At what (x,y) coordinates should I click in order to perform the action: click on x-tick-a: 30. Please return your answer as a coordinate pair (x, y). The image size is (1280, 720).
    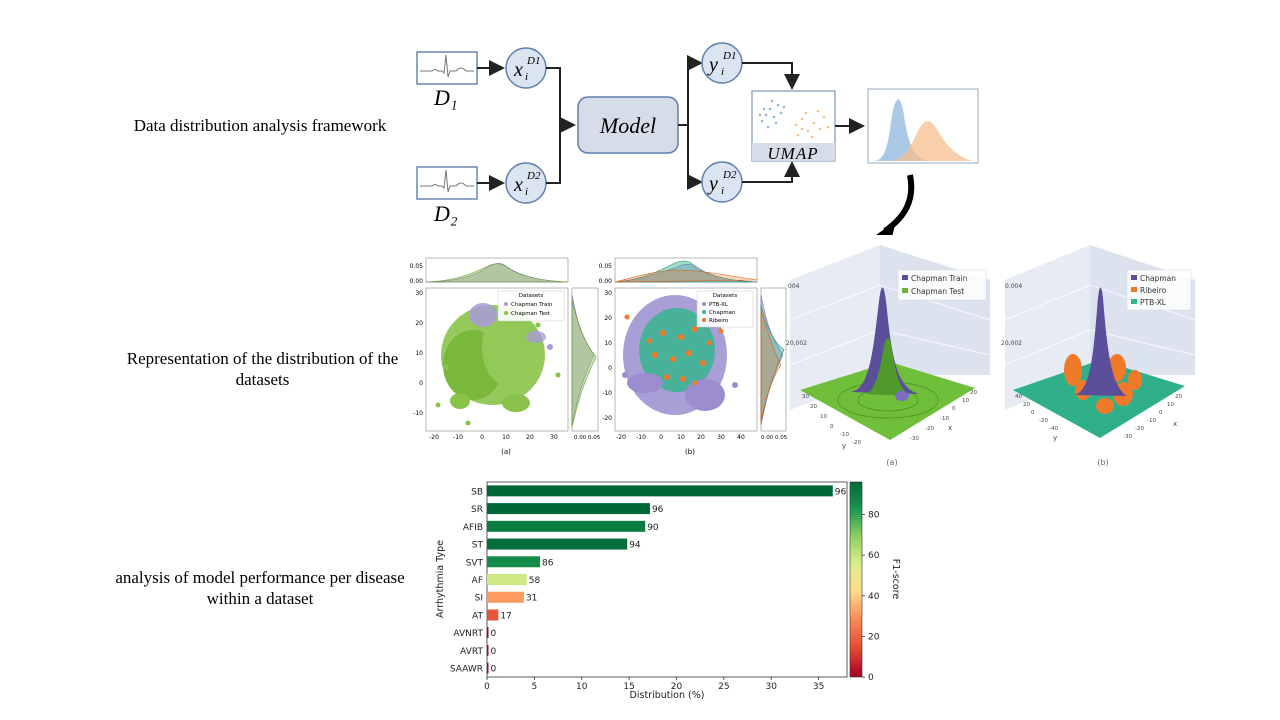
    Looking at the image, I should click on (554, 437).